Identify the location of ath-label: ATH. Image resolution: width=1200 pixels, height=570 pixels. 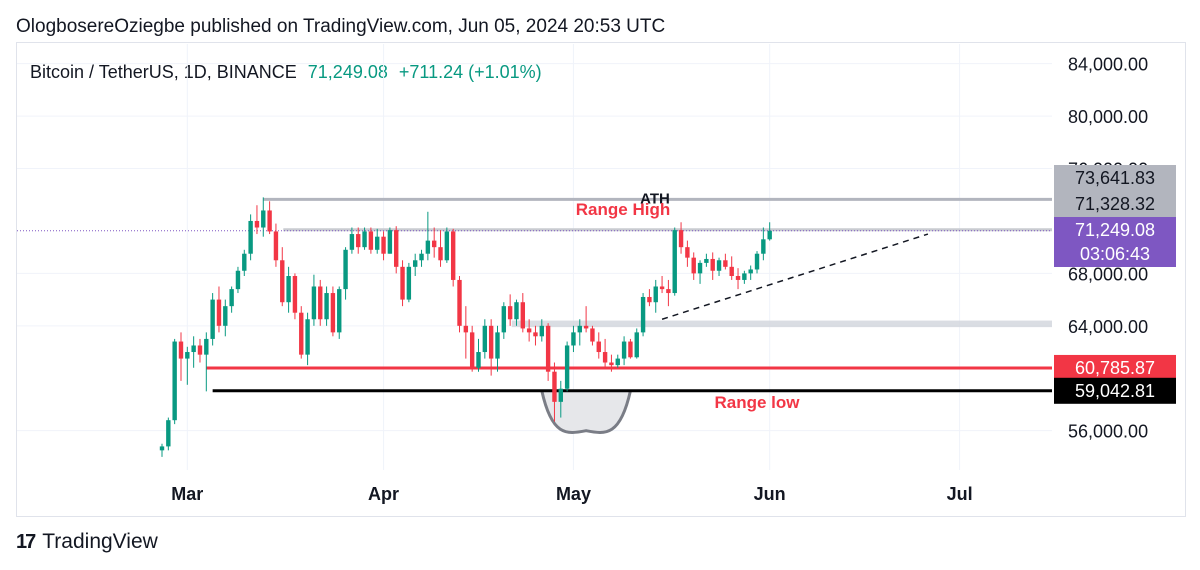
(655, 198).